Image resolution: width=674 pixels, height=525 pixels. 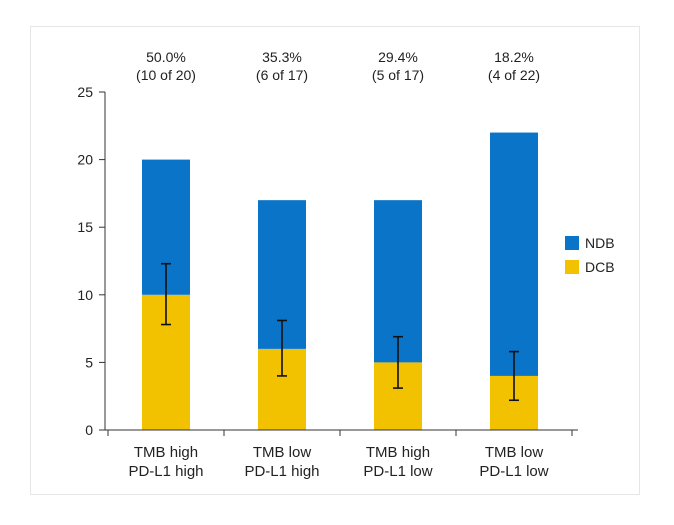 What do you see at coordinates (166, 75) in the screenshot?
I see `annotation-count-1: (10 of 20)` at bounding box center [166, 75].